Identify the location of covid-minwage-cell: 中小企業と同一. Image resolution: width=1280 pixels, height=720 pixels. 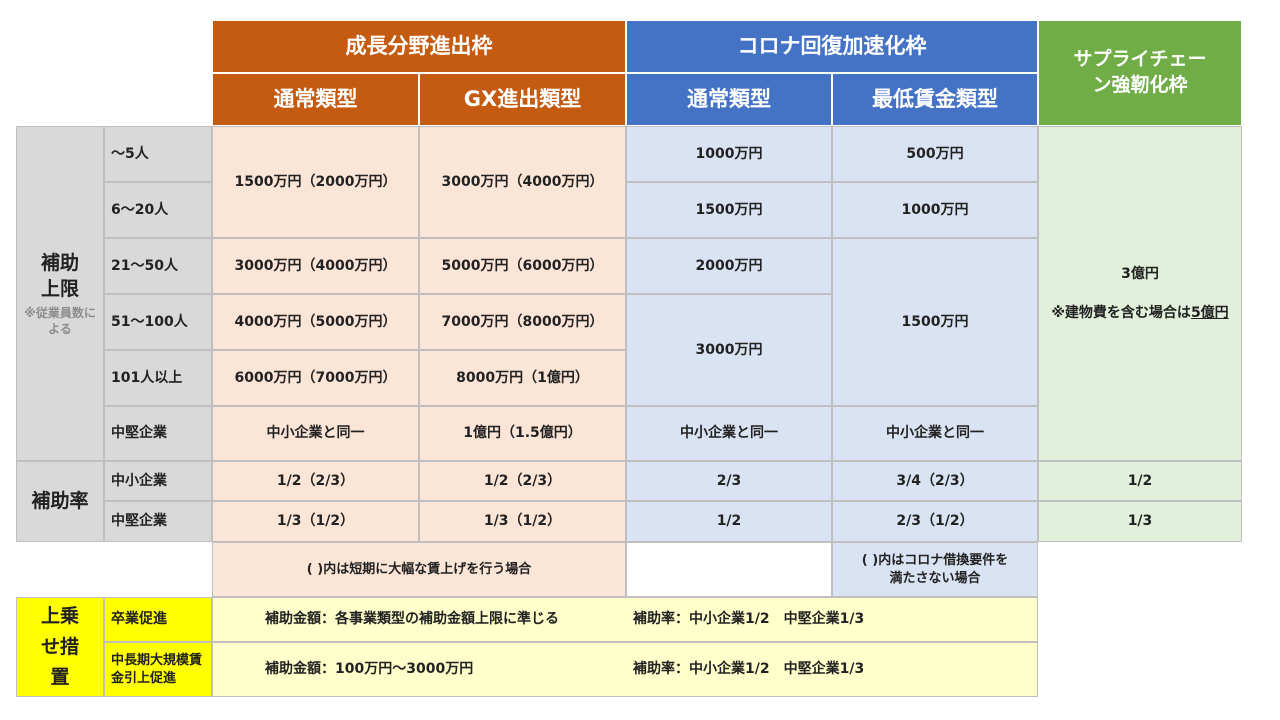
(935, 433).